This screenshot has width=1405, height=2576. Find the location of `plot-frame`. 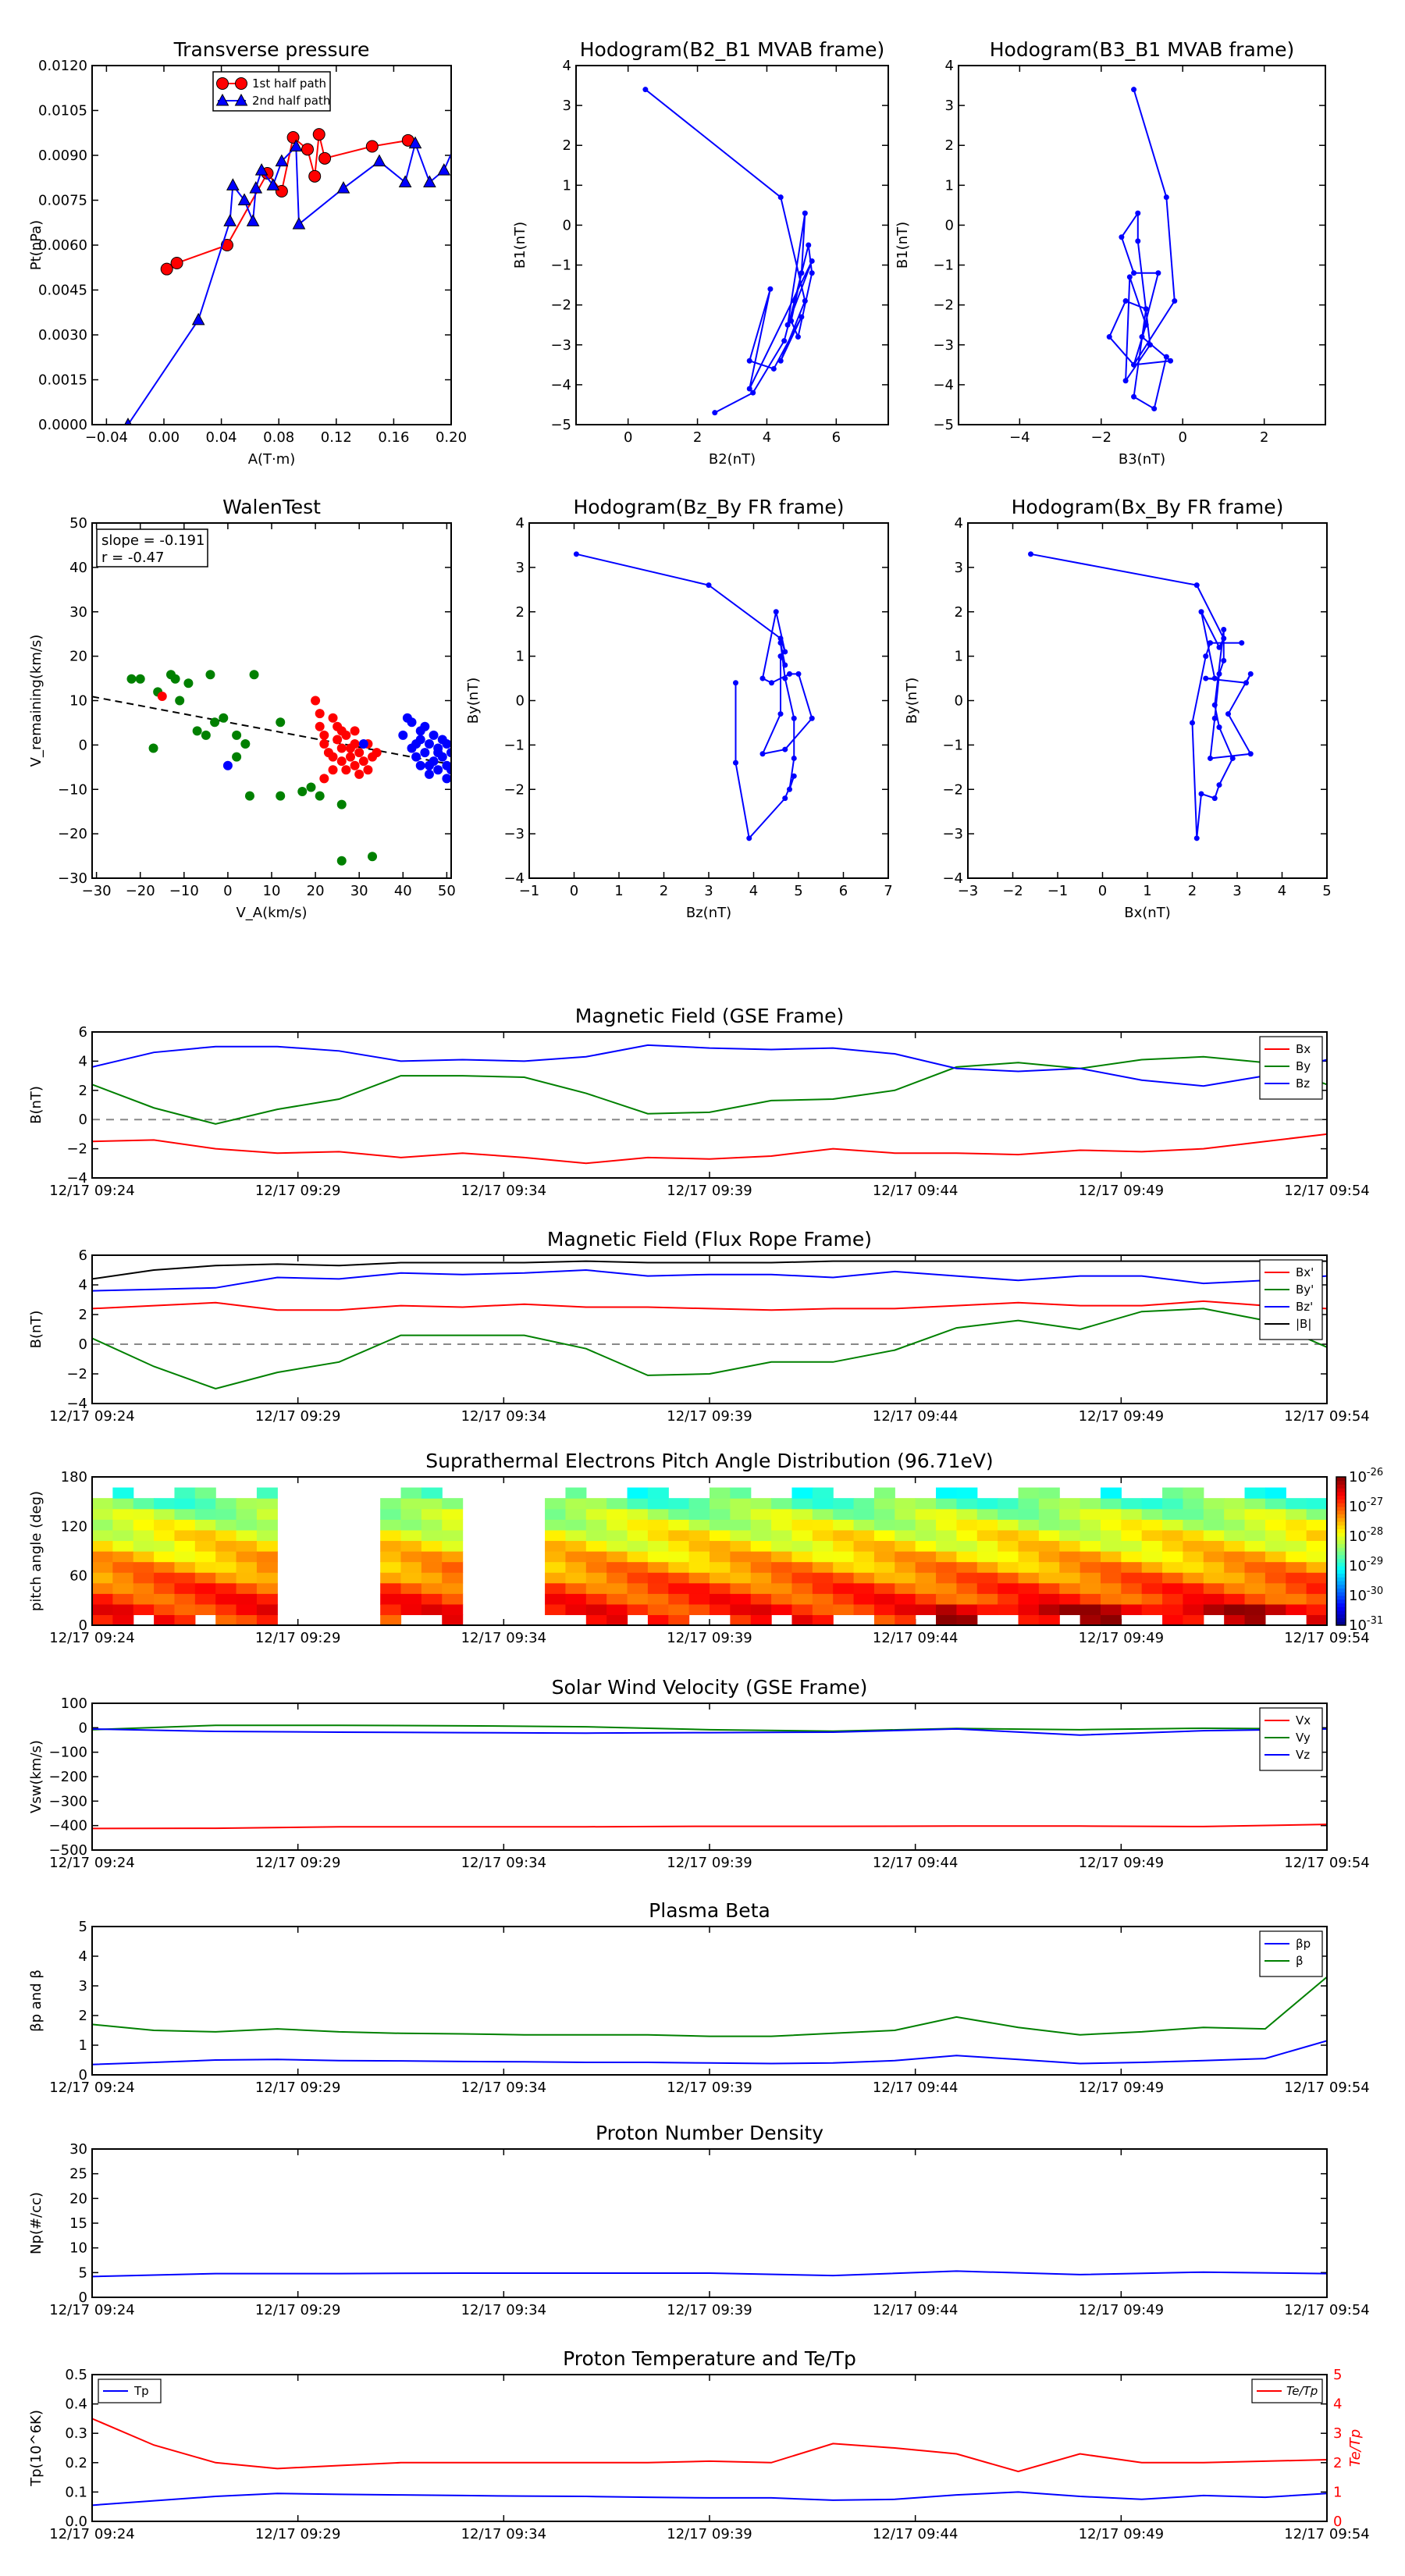

plot-frame is located at coordinates (271, 245).